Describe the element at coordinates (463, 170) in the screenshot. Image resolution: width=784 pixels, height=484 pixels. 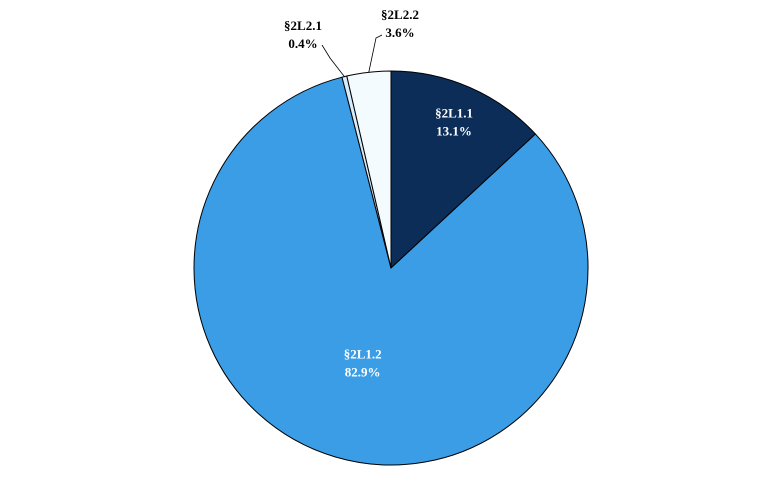
I see `pie-slice` at that location.